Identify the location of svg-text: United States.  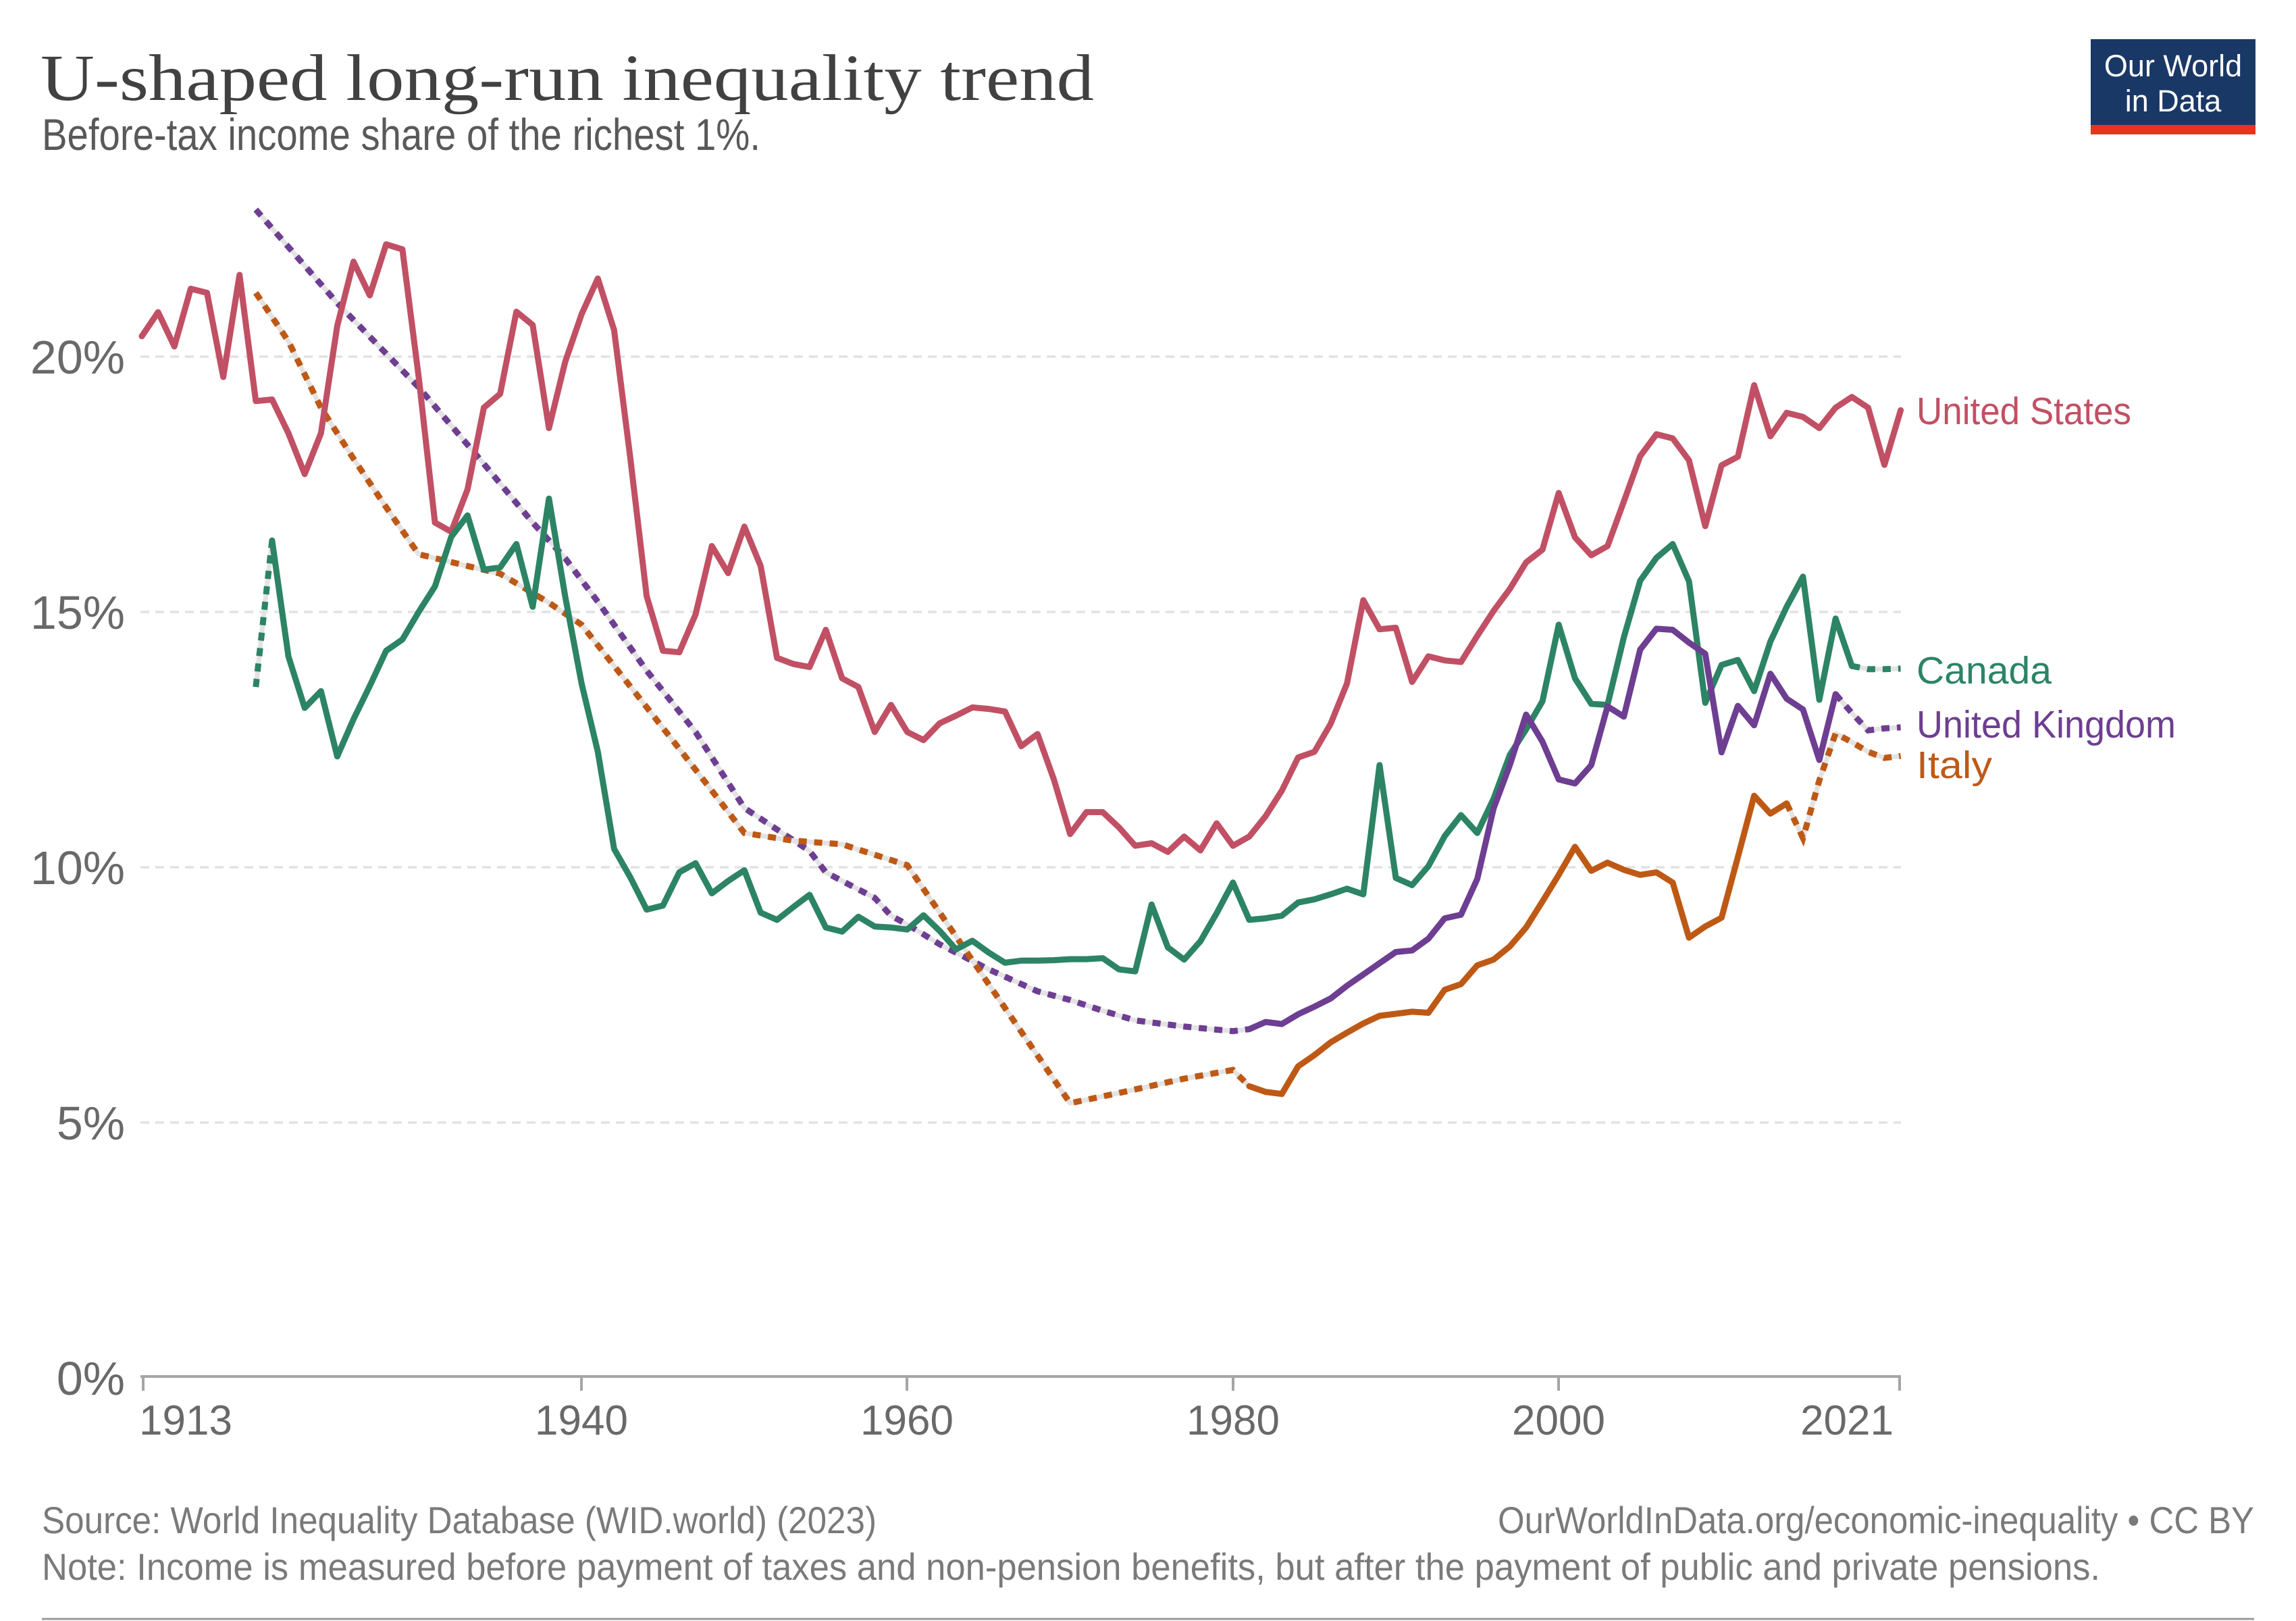
(2023, 411).